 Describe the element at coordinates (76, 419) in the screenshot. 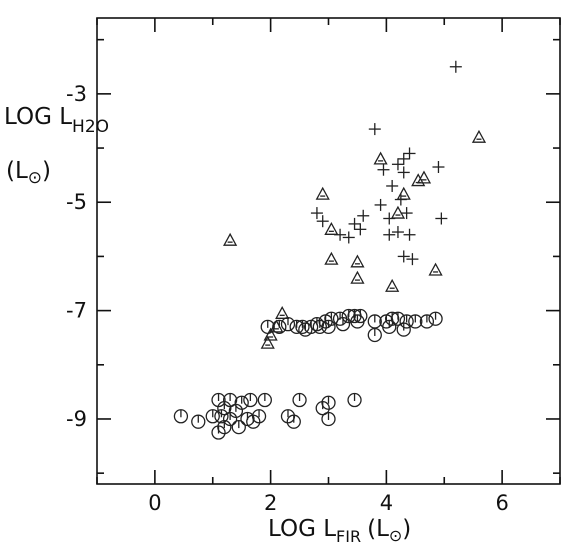

I see `y-tick-label: -9` at that location.